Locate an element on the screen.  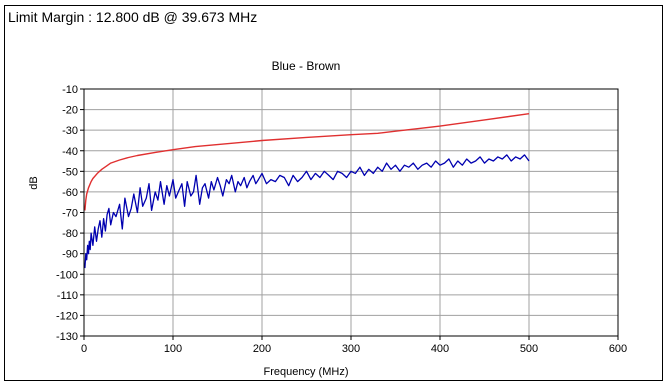
limit-margin-text: Limit Margin : 12.800 dB @ 39.673 MHz is located at coordinates (133, 17).